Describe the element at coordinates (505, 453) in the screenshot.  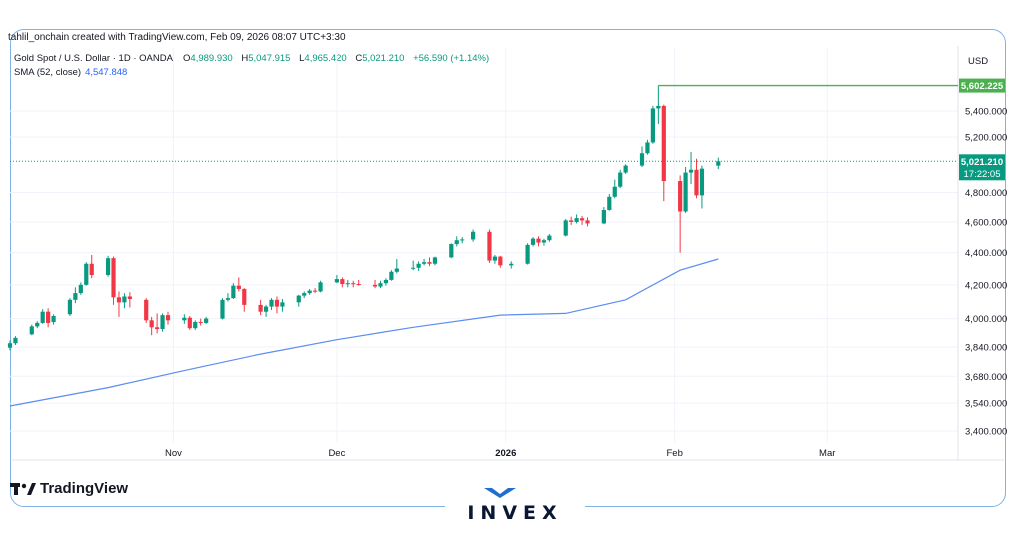
I see `time-tick-label: 2026` at that location.